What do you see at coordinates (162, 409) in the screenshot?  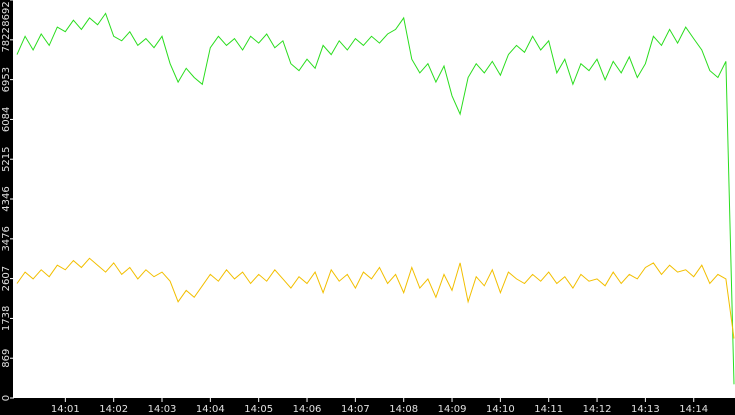 I see `x-tick-label: 14:03` at bounding box center [162, 409].